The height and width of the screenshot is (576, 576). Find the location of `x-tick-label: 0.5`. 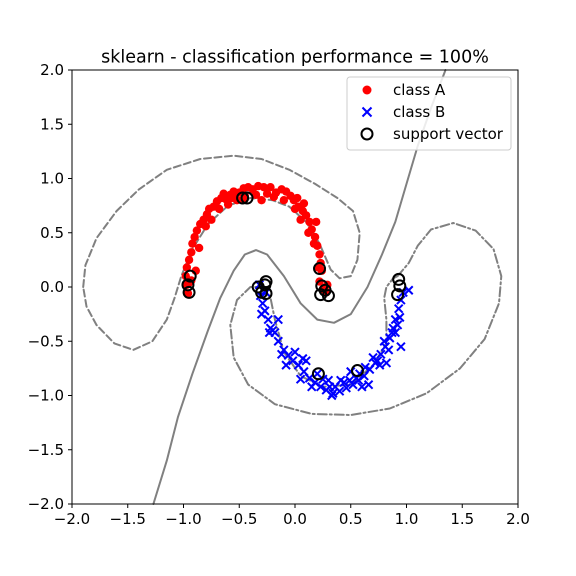

x-tick-label: 0.5 is located at coordinates (351, 519).